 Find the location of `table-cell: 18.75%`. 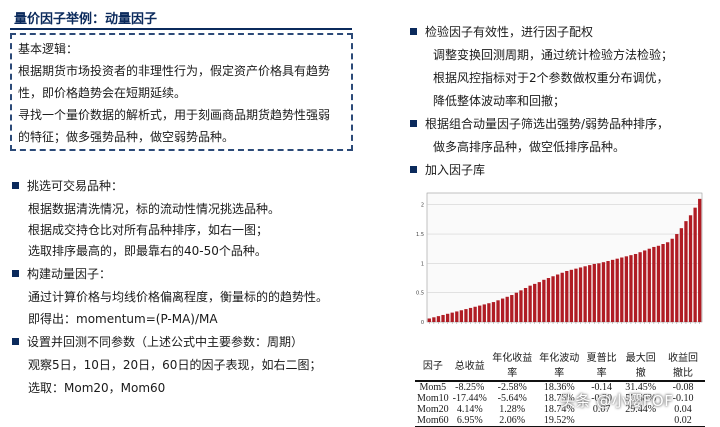

table-cell: 18.75% is located at coordinates (559, 398).